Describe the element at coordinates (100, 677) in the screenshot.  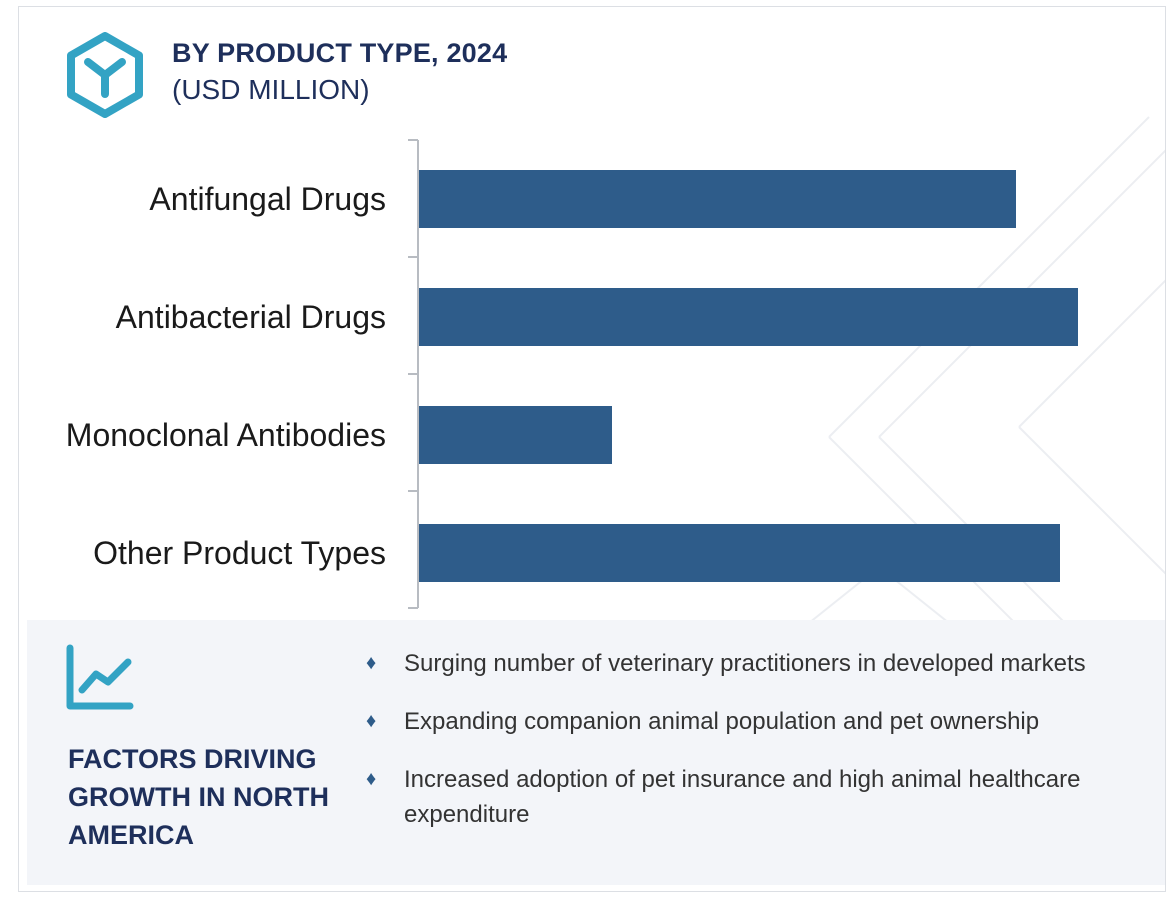
I see `trend-chart-icon` at that location.